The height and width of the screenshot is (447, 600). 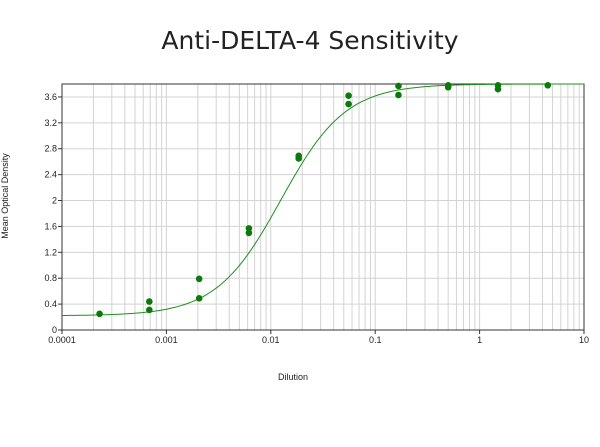 What do you see at coordinates (479, 340) in the screenshot?
I see `x-tick-label: 1` at bounding box center [479, 340].